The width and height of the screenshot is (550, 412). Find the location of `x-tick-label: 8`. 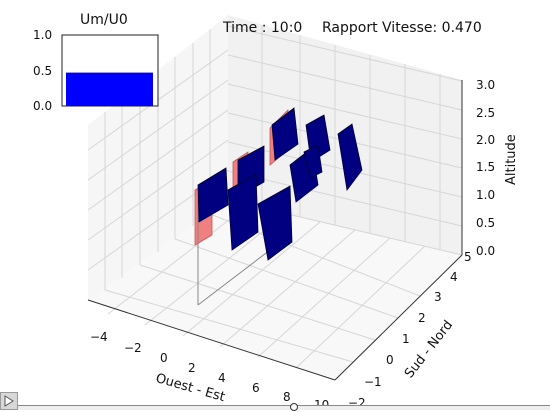

x-tick-label: 8 is located at coordinates (287, 397).